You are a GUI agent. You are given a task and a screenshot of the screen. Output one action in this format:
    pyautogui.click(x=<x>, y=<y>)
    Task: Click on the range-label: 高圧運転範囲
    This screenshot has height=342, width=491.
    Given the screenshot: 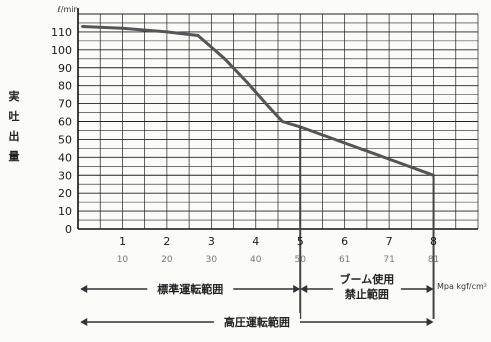 What is the action you would take?
    pyautogui.click(x=257, y=322)
    